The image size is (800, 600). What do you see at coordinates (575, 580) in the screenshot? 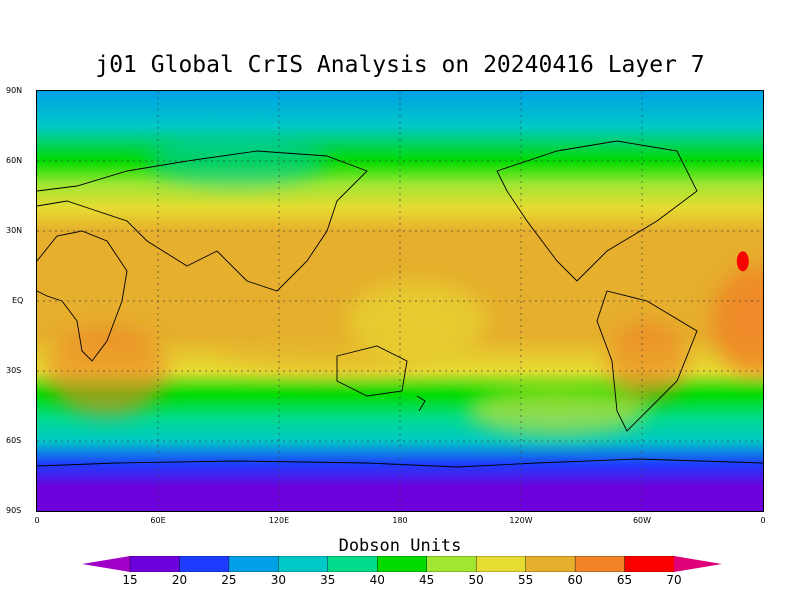
I see `colorbar-tick-label: 60` at bounding box center [575, 580].